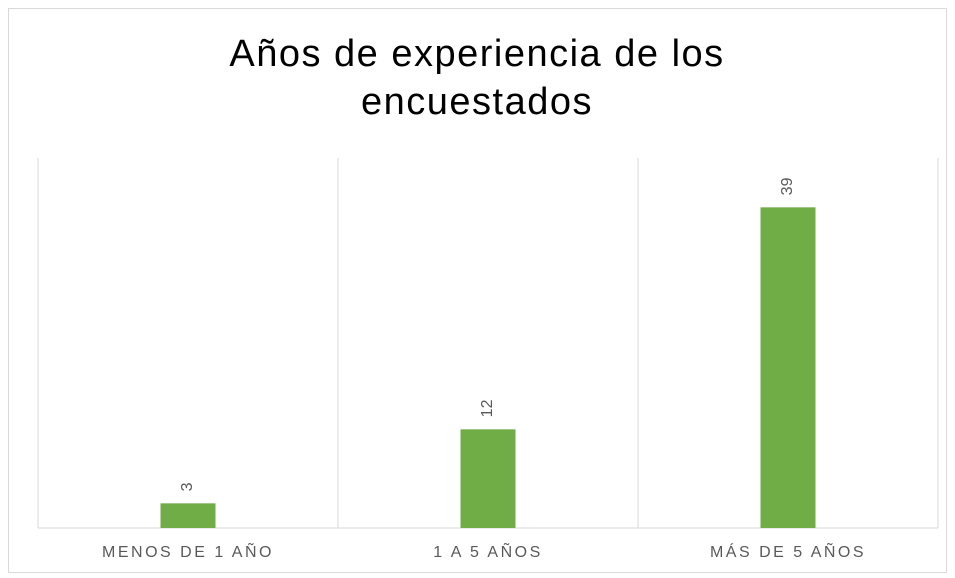 This screenshot has height=578, width=955. I want to click on chart-title: Años de experiencia de los encuestados, so click(477, 78).